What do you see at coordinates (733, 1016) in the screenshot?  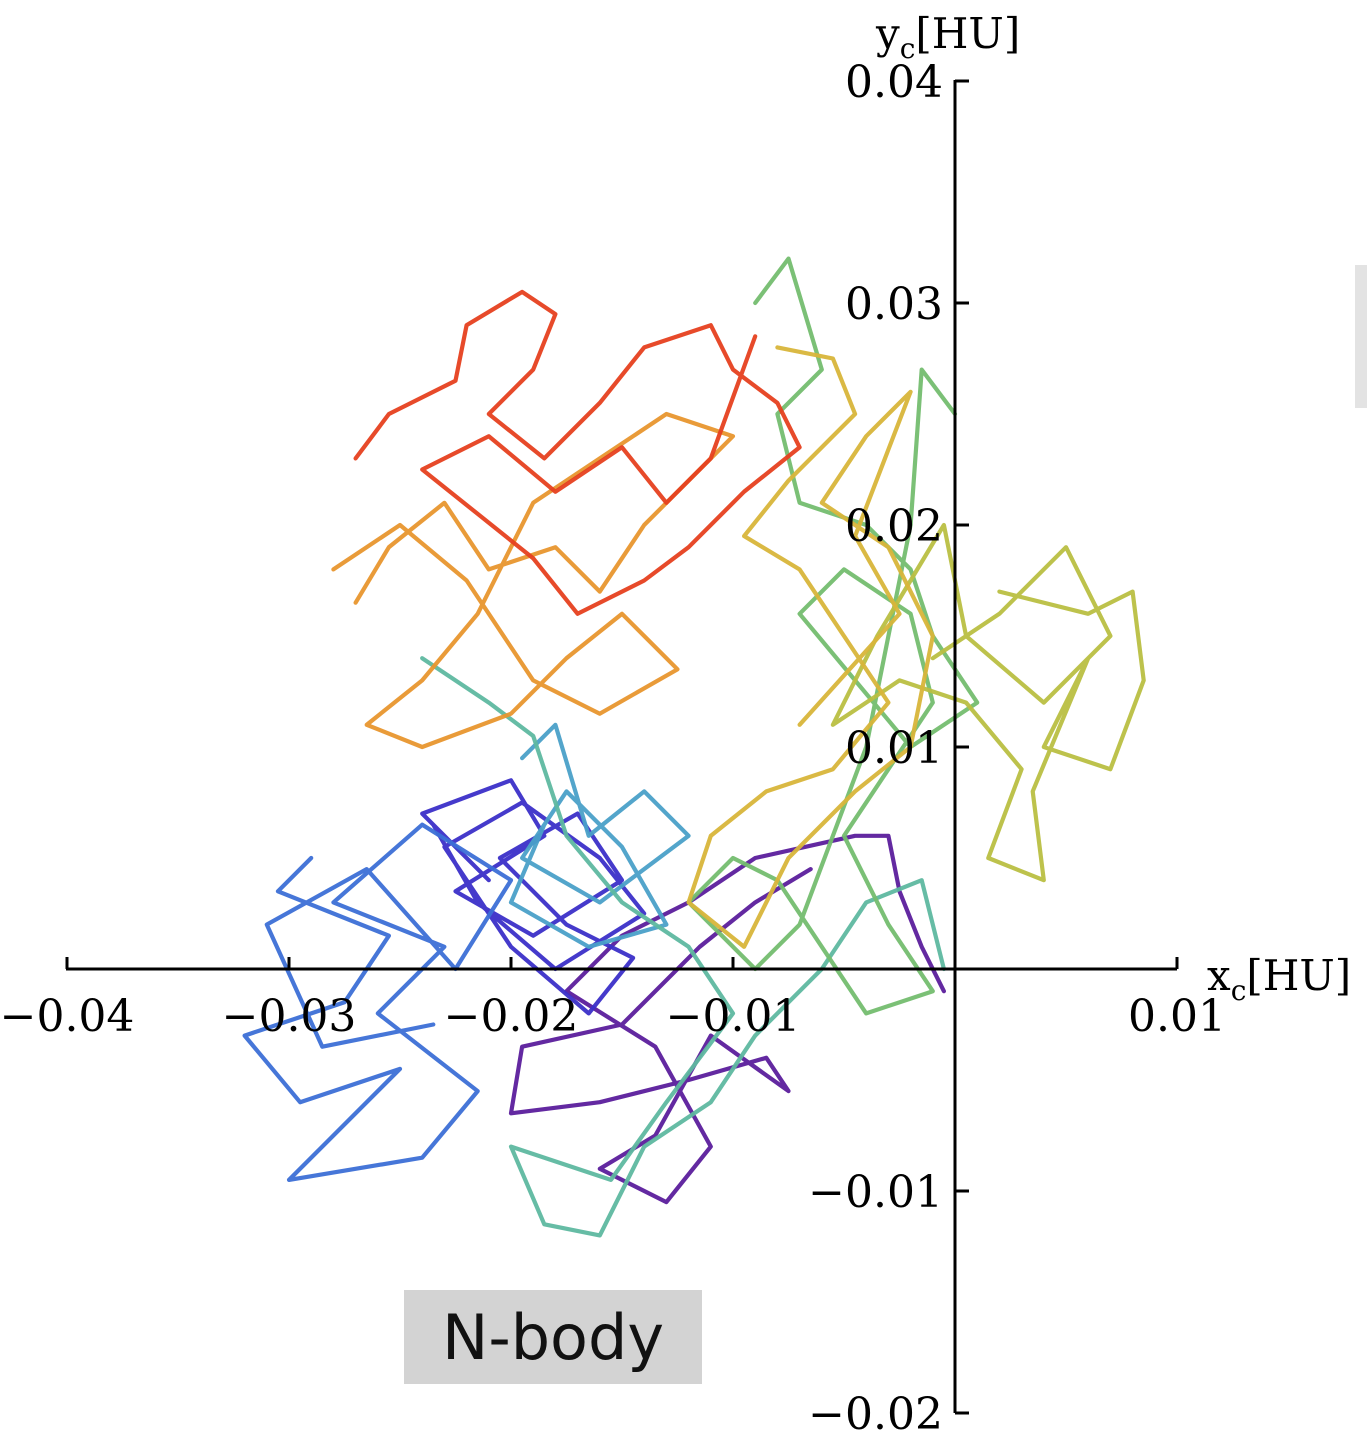 I see `x-tick-label: −0.01` at bounding box center [733, 1016].